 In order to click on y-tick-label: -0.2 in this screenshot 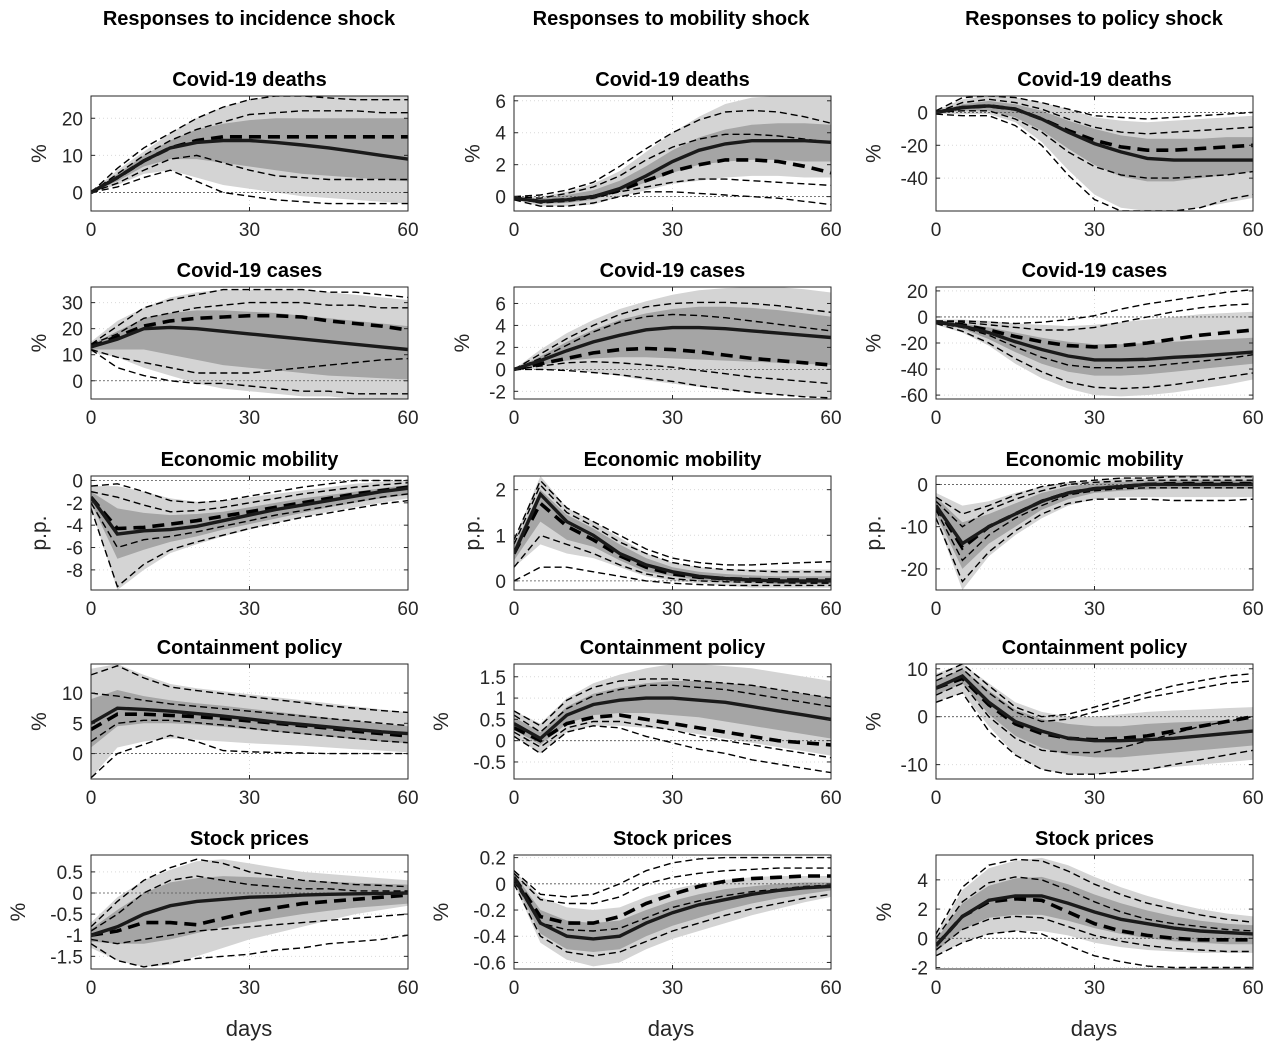, I will do `click(489, 911)`.